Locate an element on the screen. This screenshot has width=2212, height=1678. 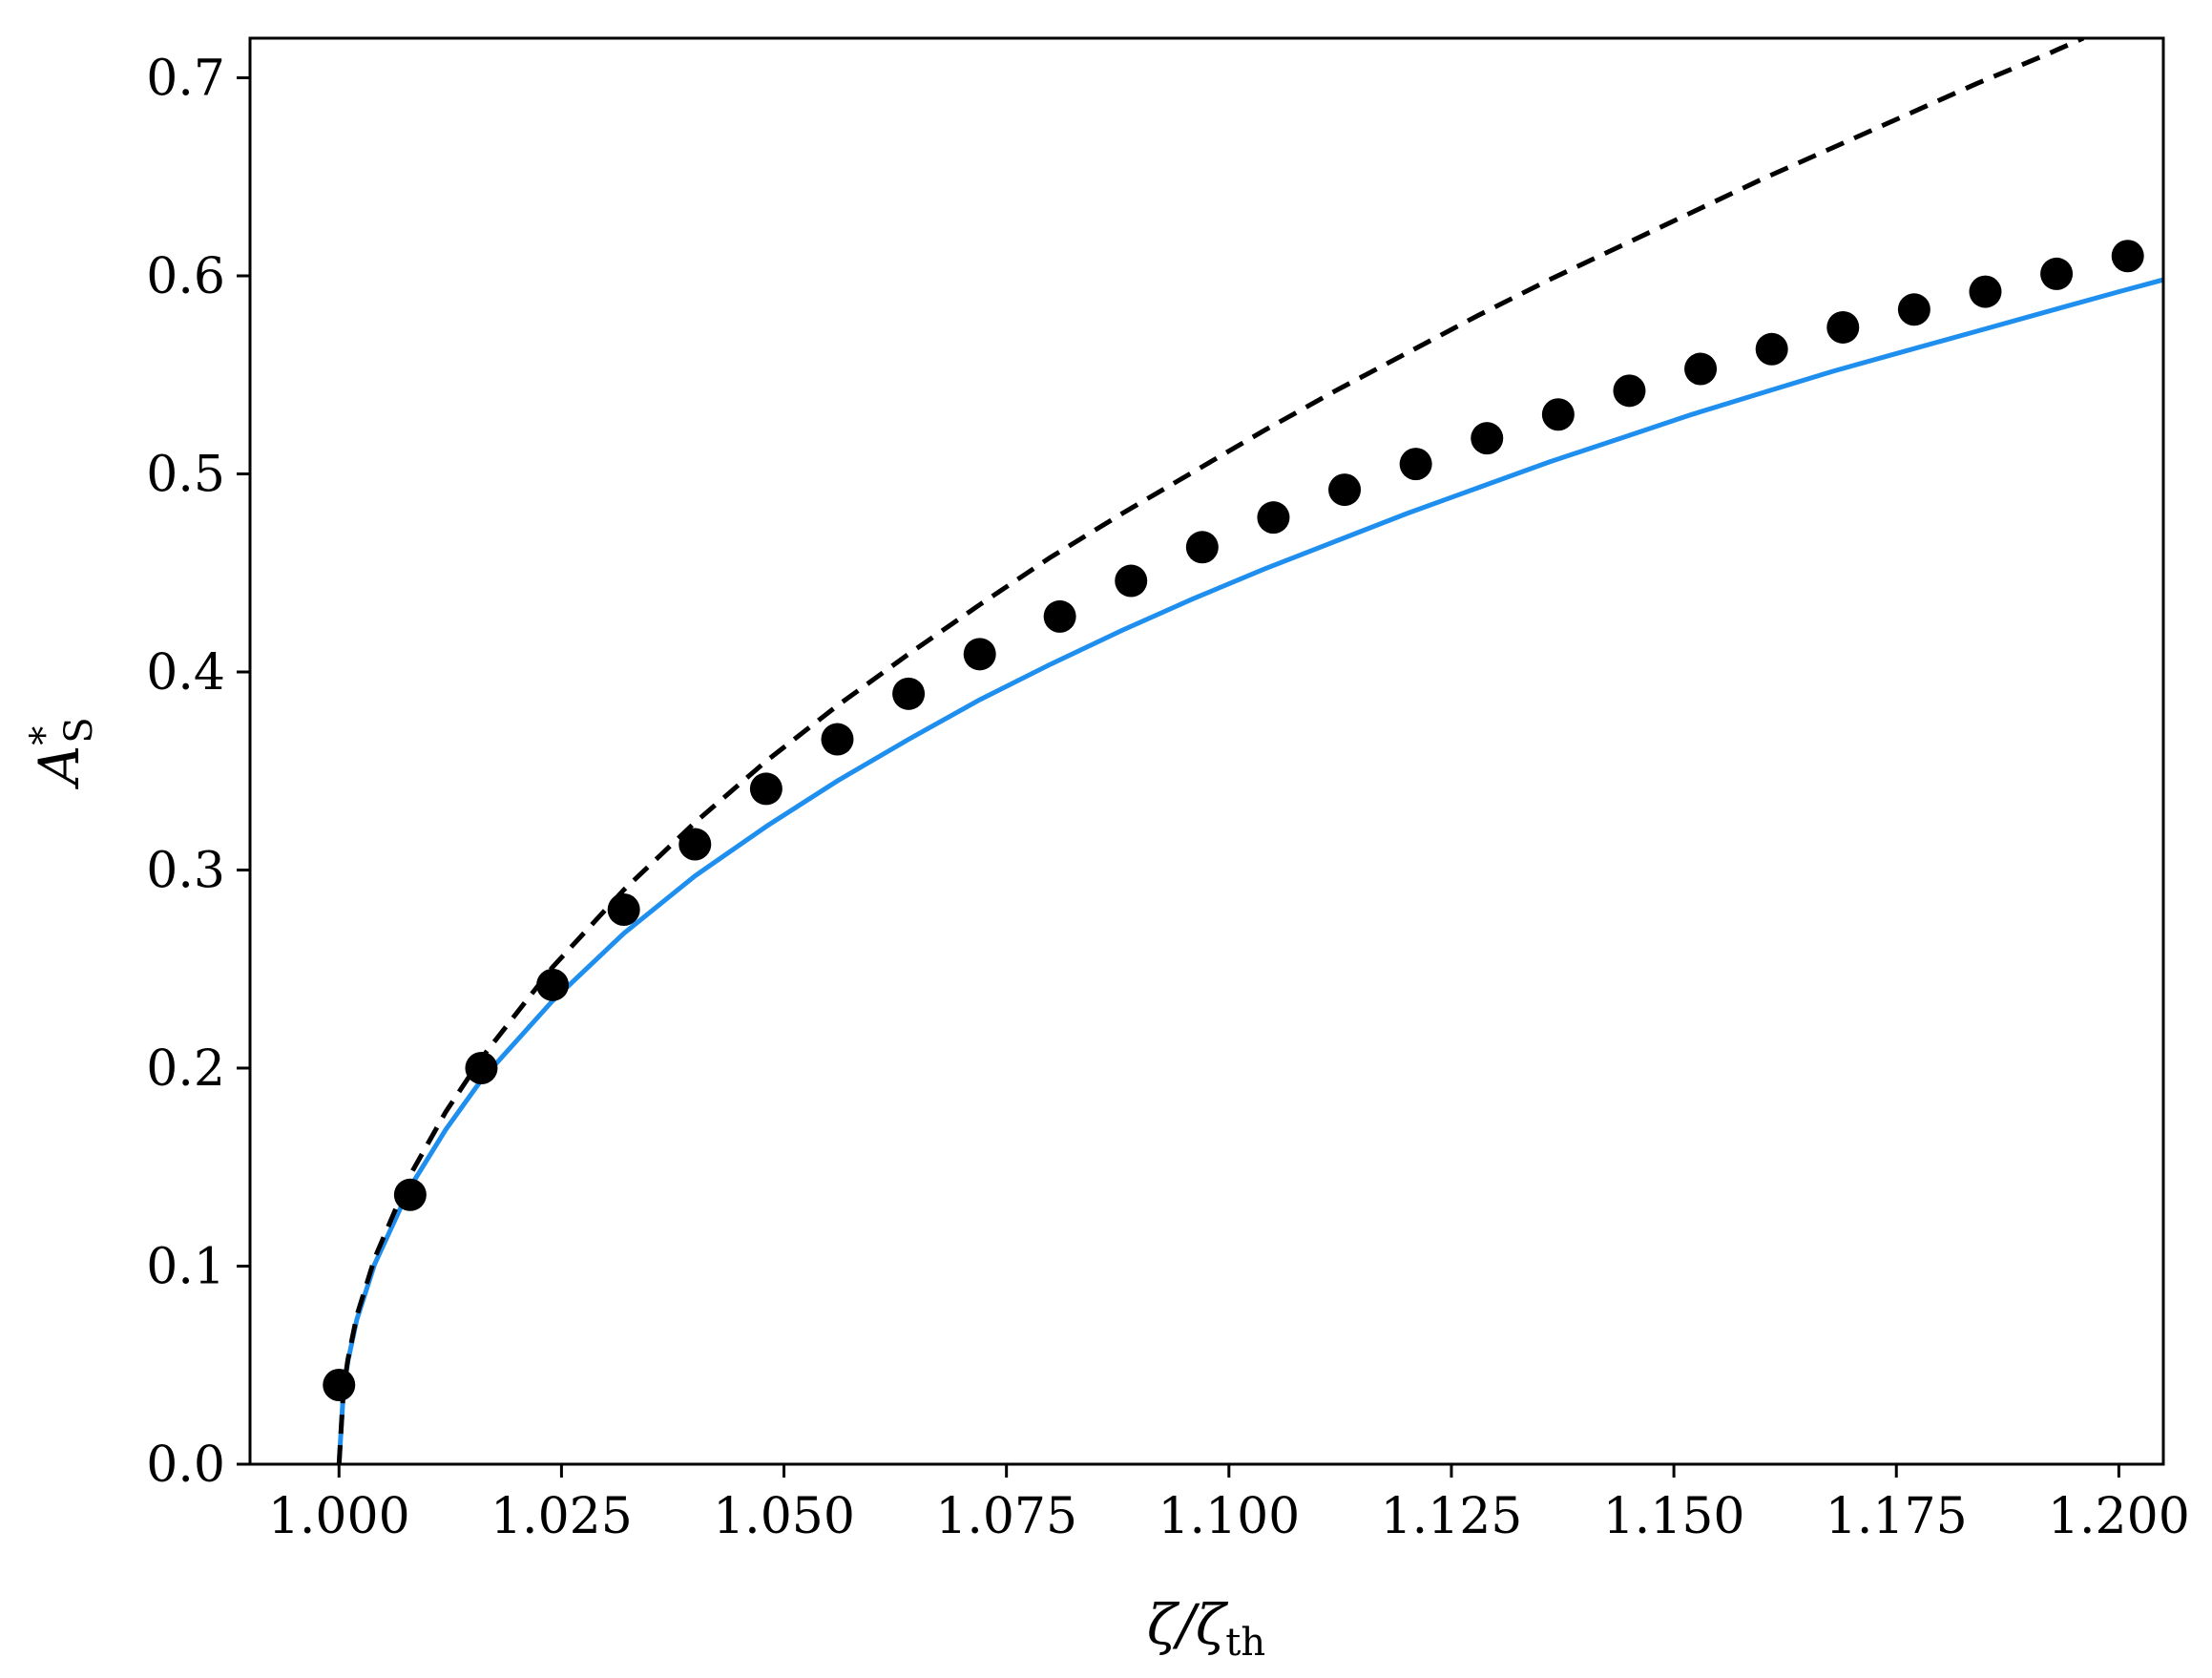
y-axis-label: A*S is located at coordinates (62, 753).